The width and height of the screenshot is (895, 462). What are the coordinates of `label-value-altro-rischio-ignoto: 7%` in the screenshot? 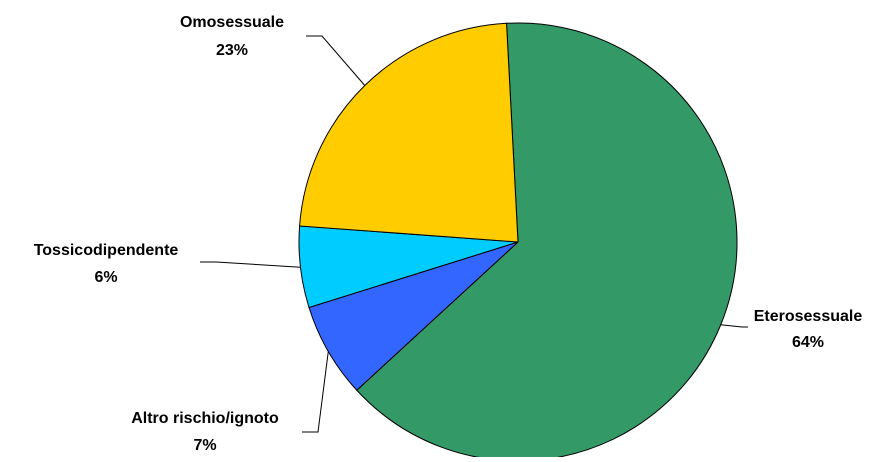 It's located at (204, 445).